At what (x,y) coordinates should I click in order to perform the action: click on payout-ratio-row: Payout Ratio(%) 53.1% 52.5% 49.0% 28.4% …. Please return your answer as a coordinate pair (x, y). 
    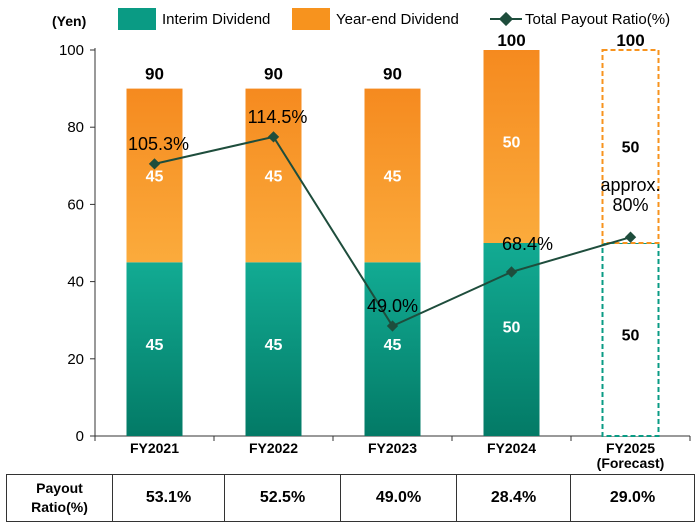
    Looking at the image, I should click on (350, 498).